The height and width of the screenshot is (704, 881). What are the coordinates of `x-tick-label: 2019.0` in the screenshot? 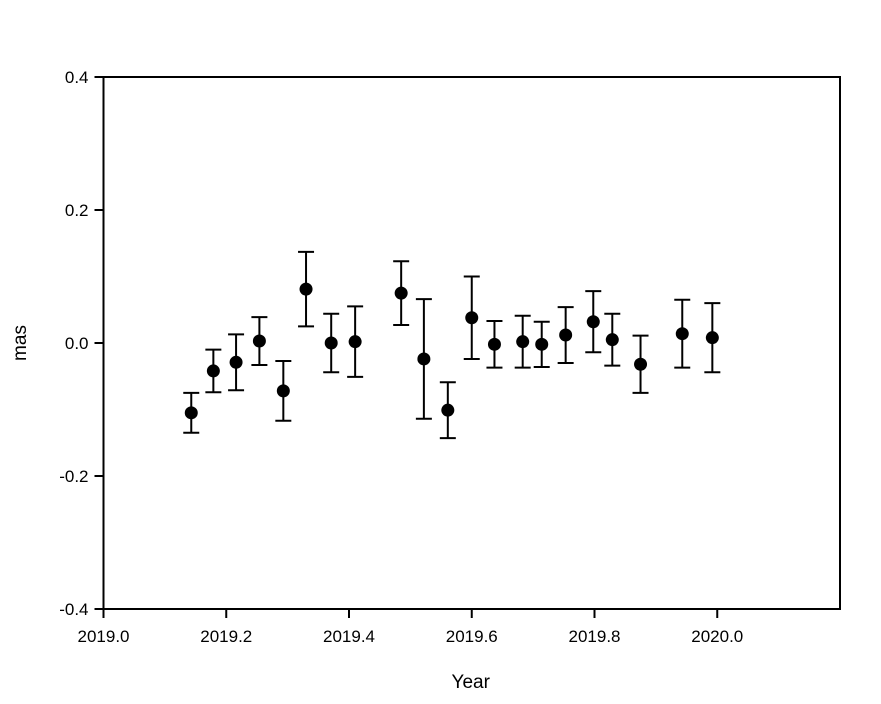 It's located at (104, 636).